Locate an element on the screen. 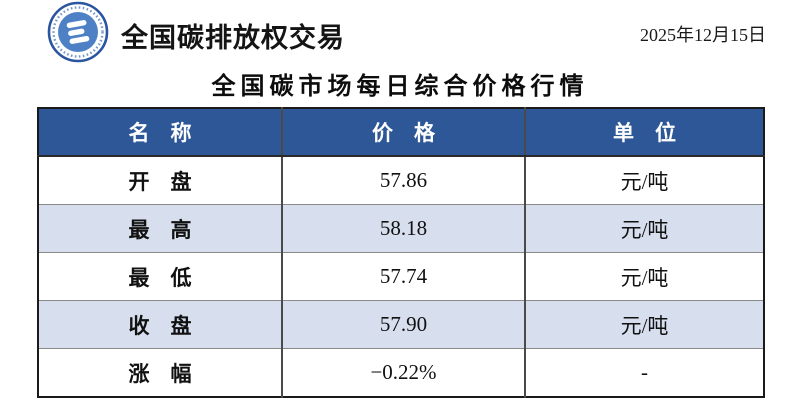  name-cell: 开 盘 is located at coordinates (160, 180).